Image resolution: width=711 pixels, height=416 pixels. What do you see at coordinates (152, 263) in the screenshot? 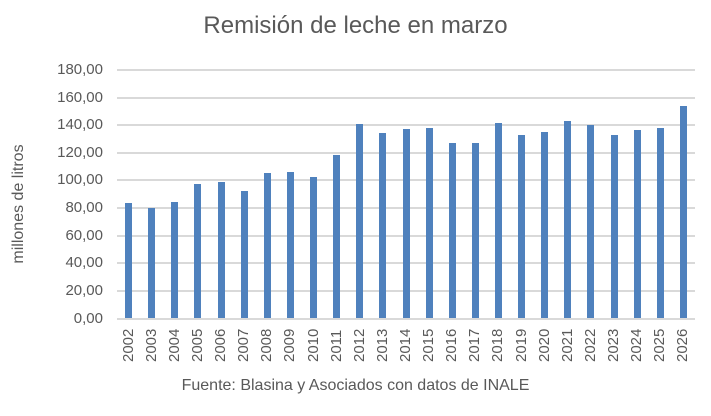
I see `bar-2003` at bounding box center [152, 263].